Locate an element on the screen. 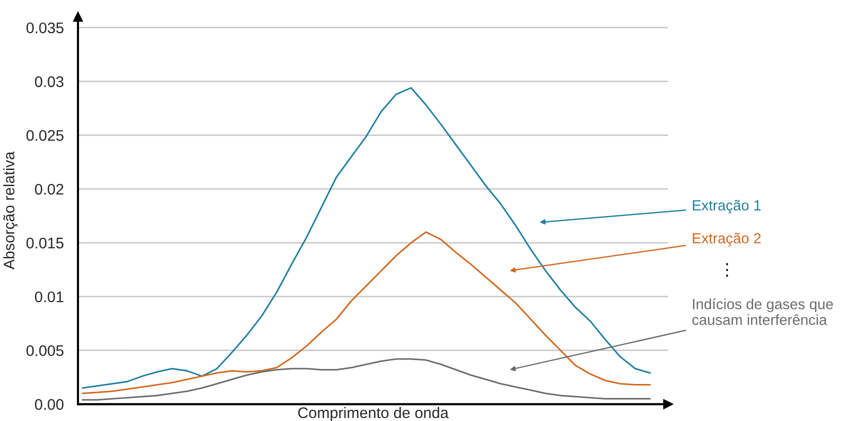  y-tick-label: 0.02 is located at coordinates (49, 189).